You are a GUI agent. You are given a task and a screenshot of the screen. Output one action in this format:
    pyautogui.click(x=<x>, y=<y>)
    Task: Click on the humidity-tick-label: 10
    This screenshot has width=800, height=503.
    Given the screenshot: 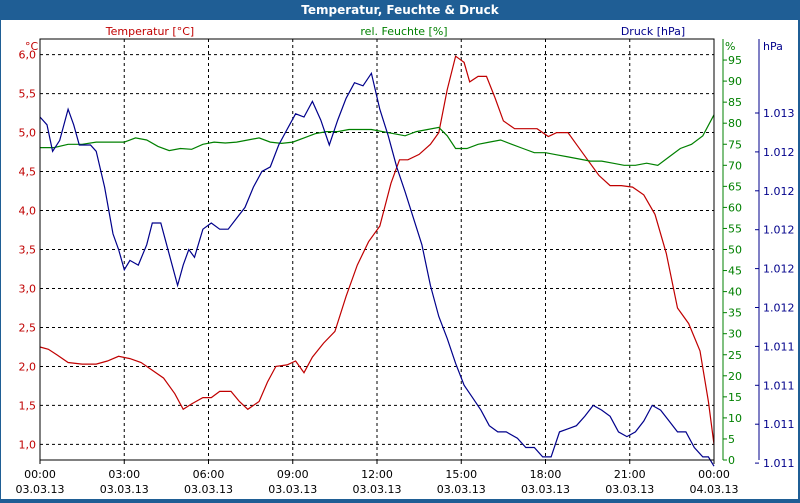 What is the action you would take?
    pyautogui.click(x=735, y=418)
    